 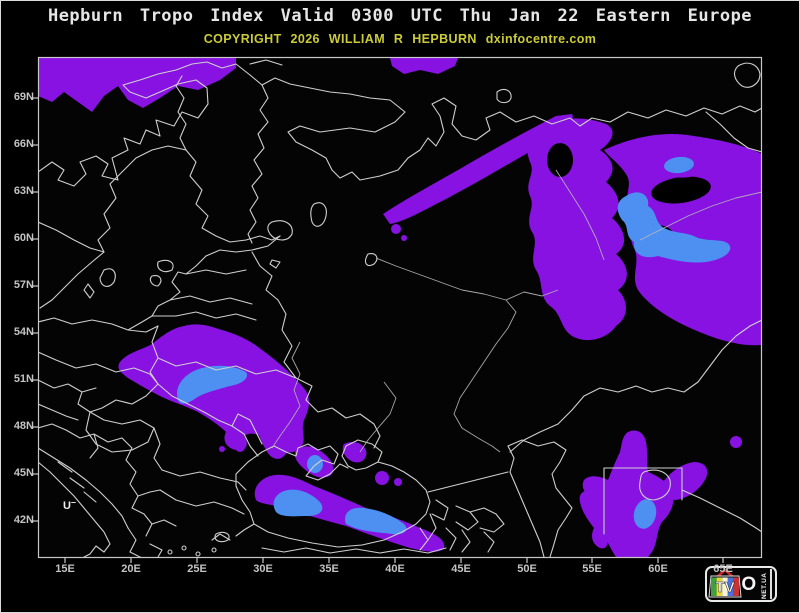 I want to click on tv-icon: TV, so click(x=725, y=583).